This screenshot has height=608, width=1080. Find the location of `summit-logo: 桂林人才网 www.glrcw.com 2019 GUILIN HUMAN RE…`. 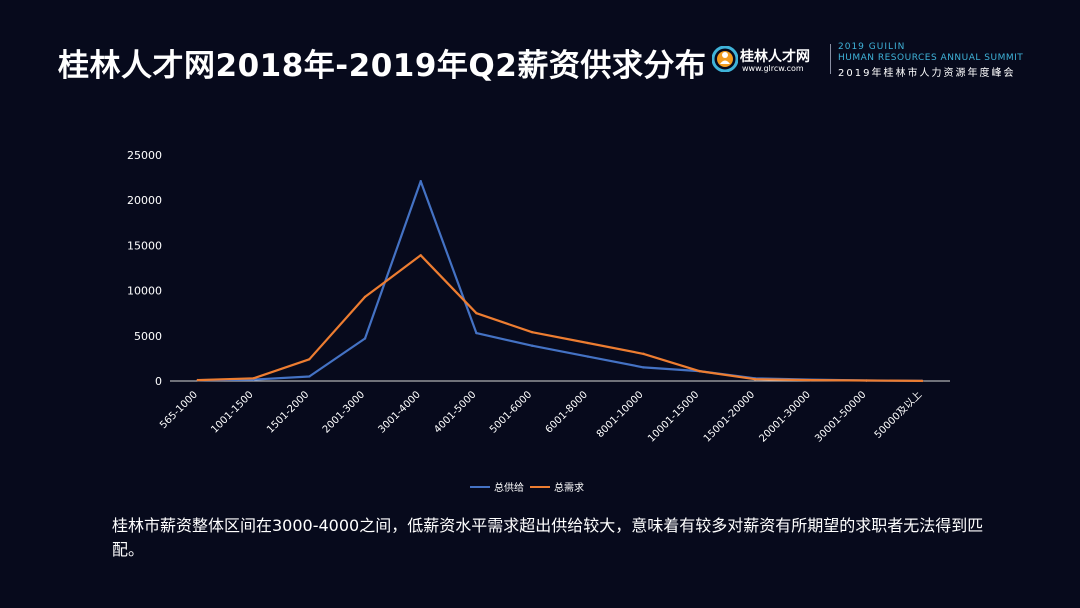

summit-logo: 桂林人才网 www.glrcw.com 2019 GUILIN HUMAN RE… is located at coordinates (882, 63).